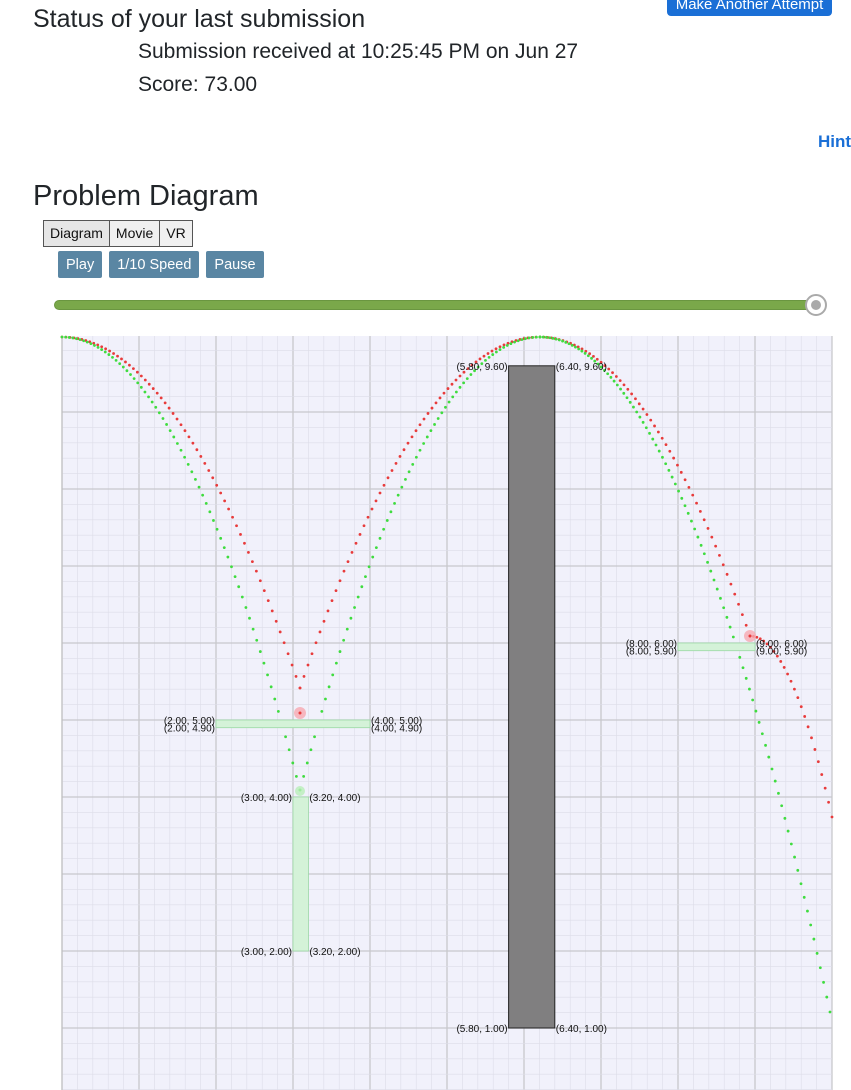 This screenshot has width=851, height=1090. Describe the element at coordinates (235, 264) in the screenshot. I see `pause-button: Pause` at that location.